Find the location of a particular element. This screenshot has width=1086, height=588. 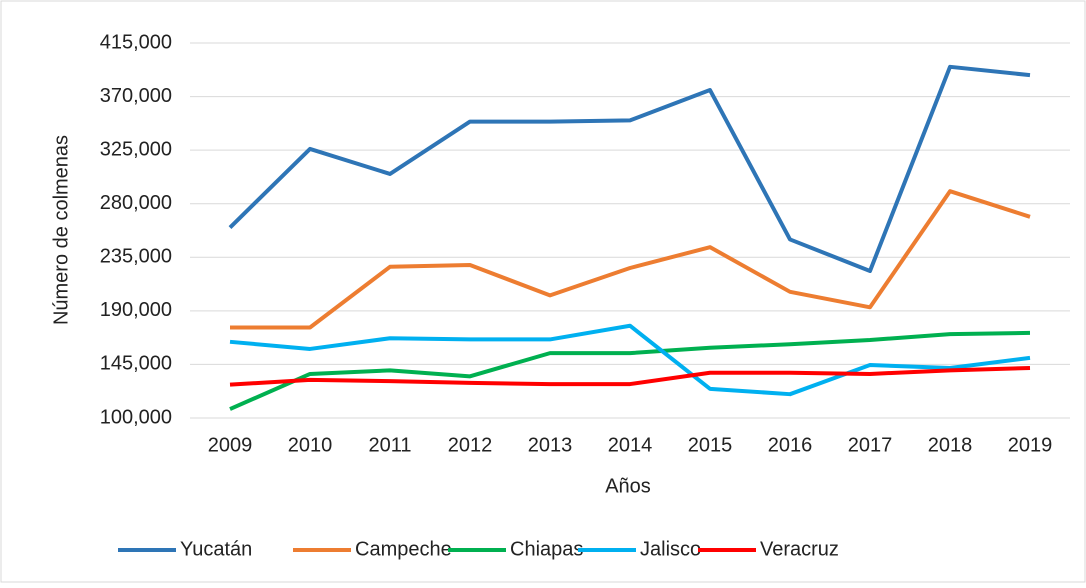

y-tick-label: 235,000 is located at coordinates (136, 257).